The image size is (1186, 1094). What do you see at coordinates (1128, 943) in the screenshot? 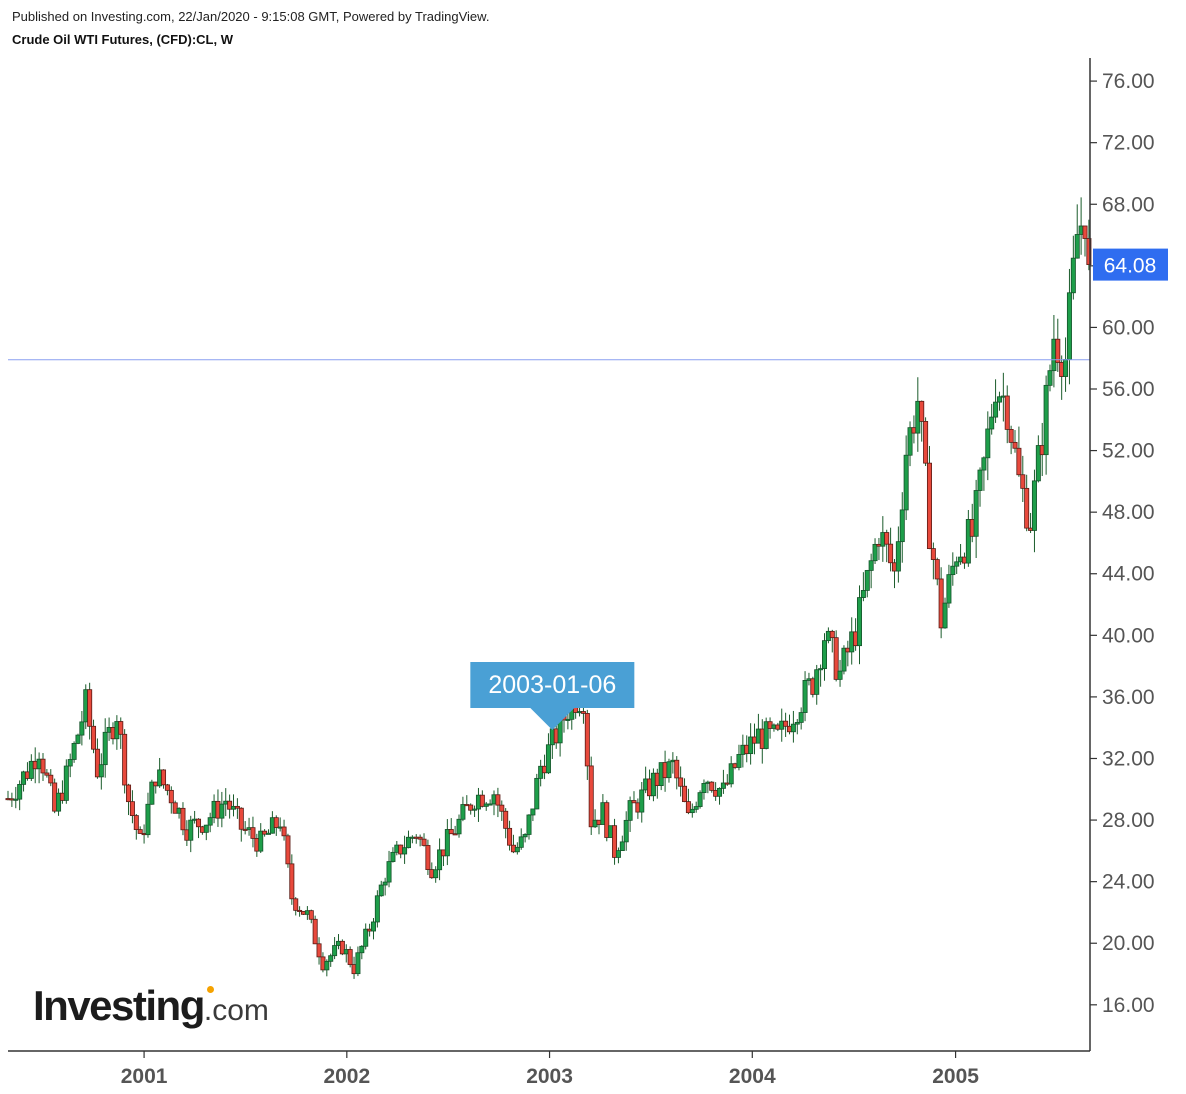
I see `y-tick-label: 20.00` at bounding box center [1128, 943].